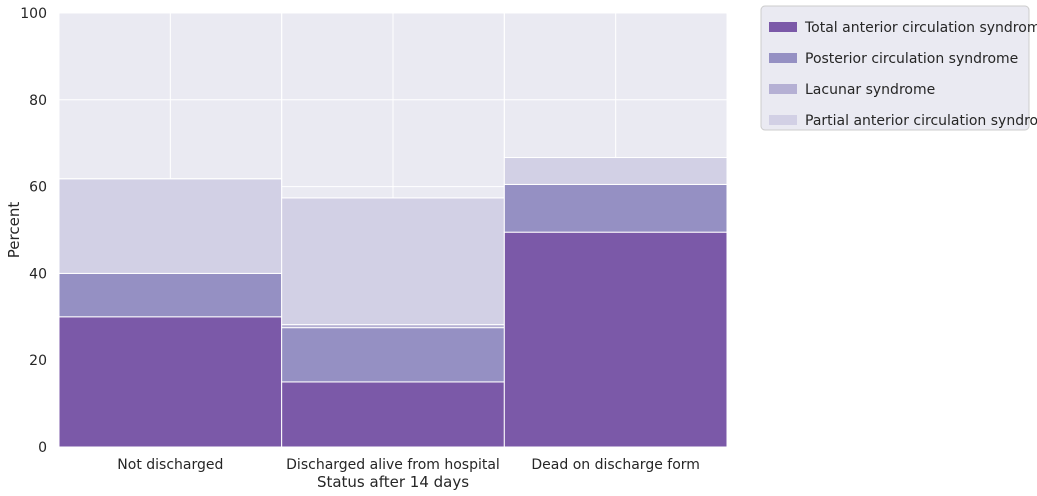 The height and width of the screenshot is (496, 1037). What do you see at coordinates (615, 85) in the screenshot?
I see `bar-outline` at bounding box center [615, 85].